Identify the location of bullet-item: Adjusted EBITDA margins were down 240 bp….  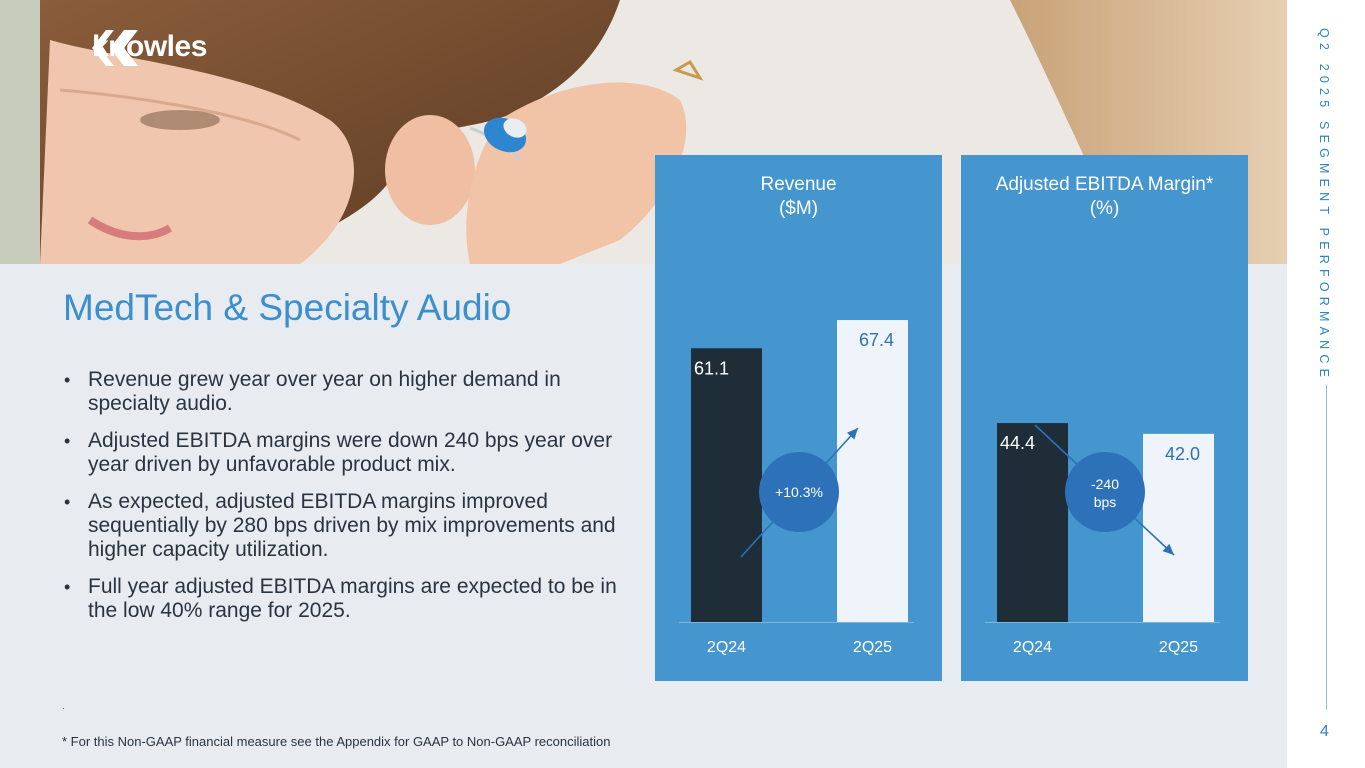
(342, 453).